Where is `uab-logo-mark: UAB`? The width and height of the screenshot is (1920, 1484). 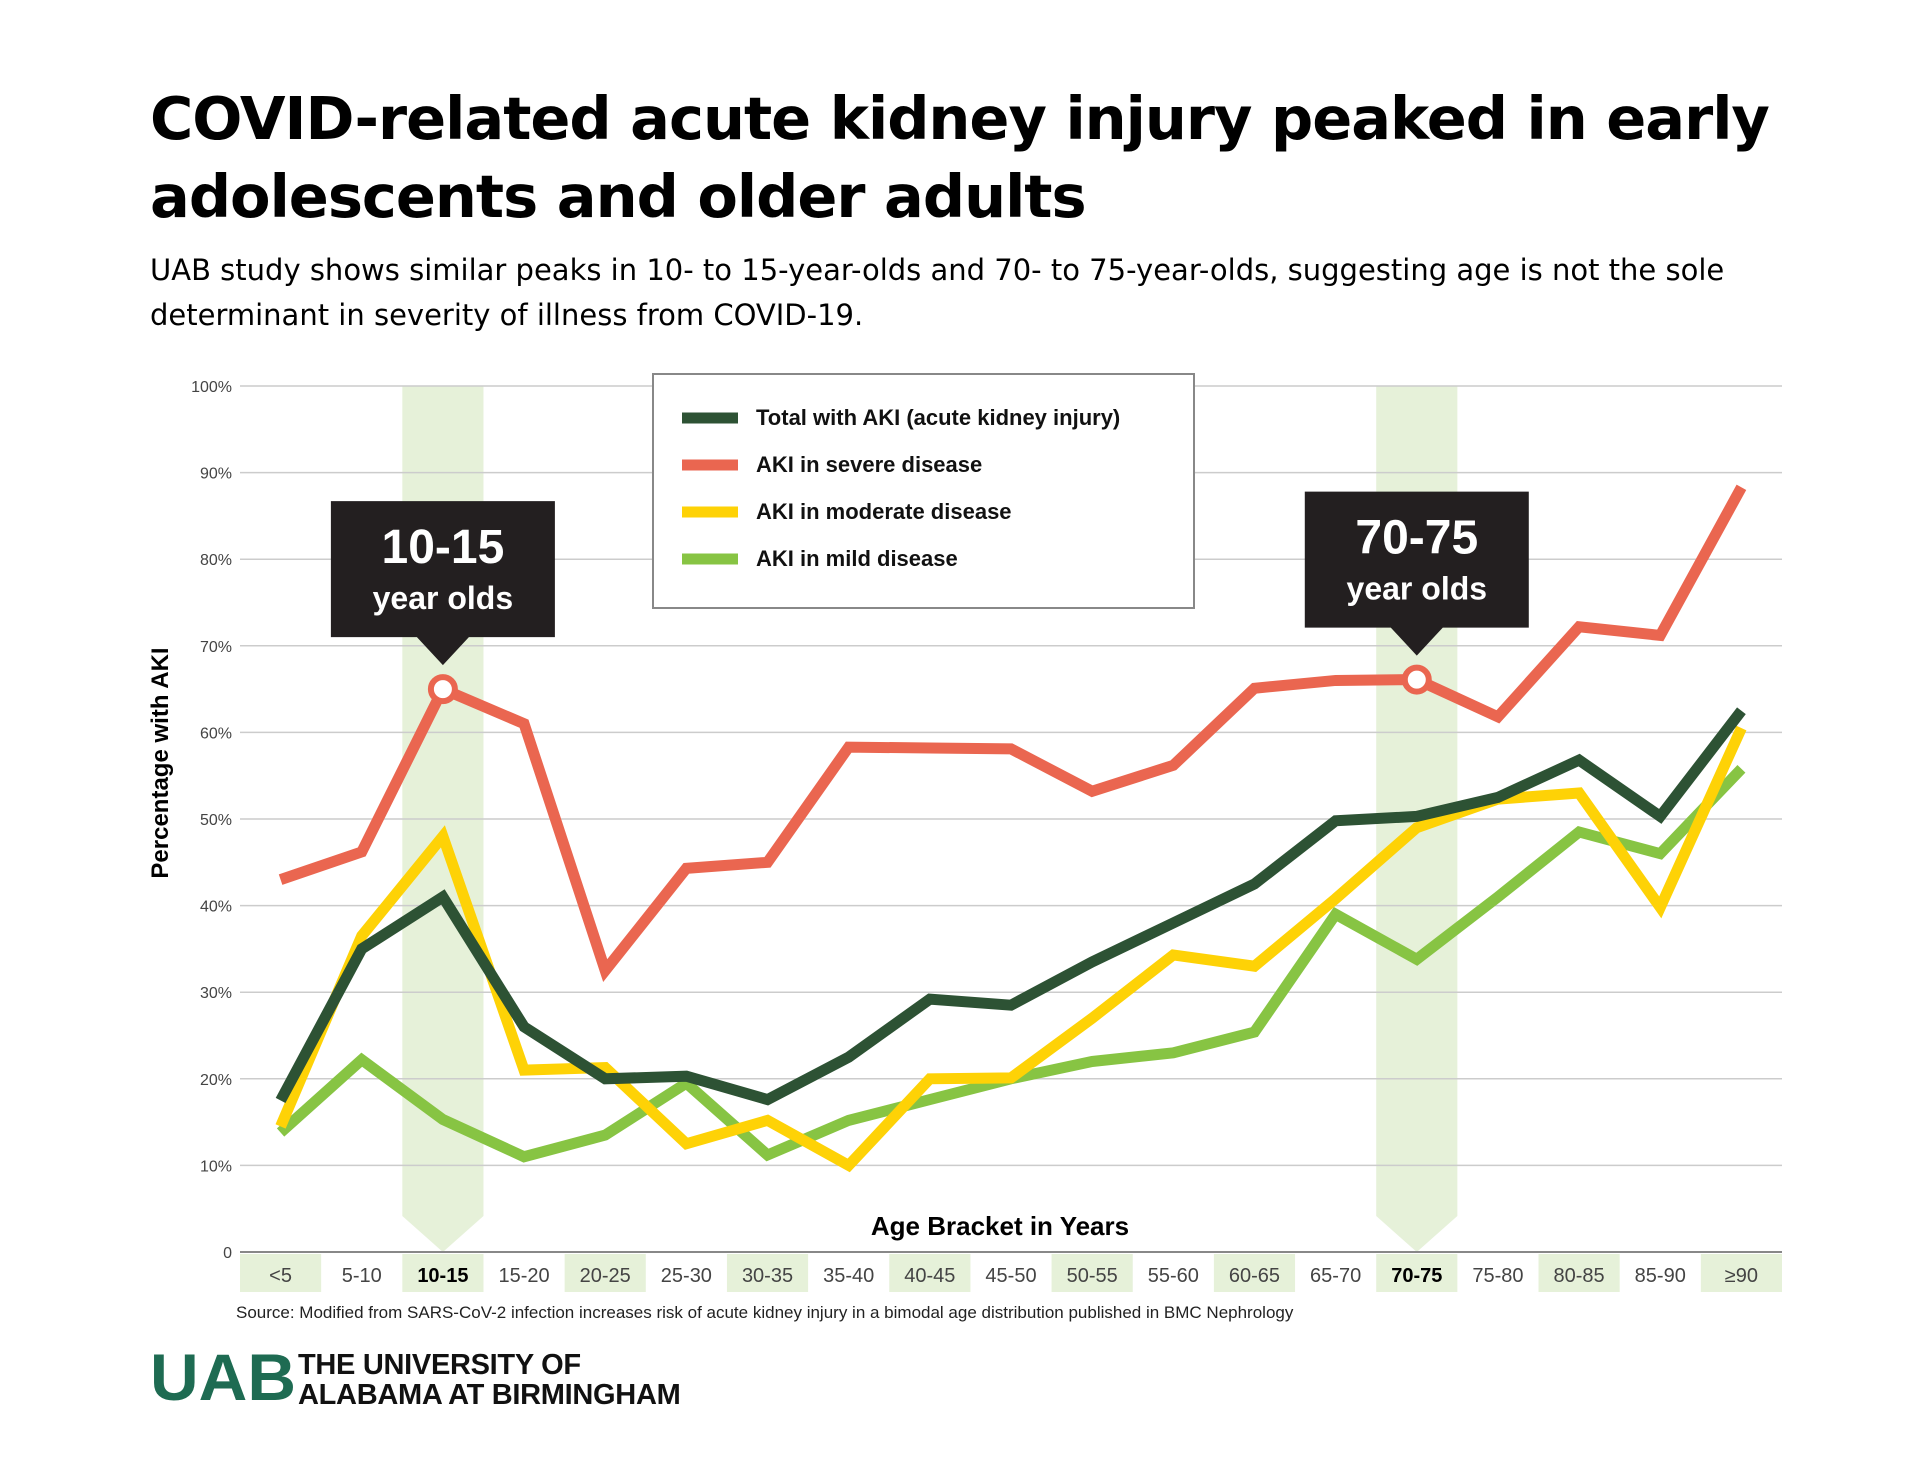
uab-logo-mark: UAB is located at coordinates (223, 1376).